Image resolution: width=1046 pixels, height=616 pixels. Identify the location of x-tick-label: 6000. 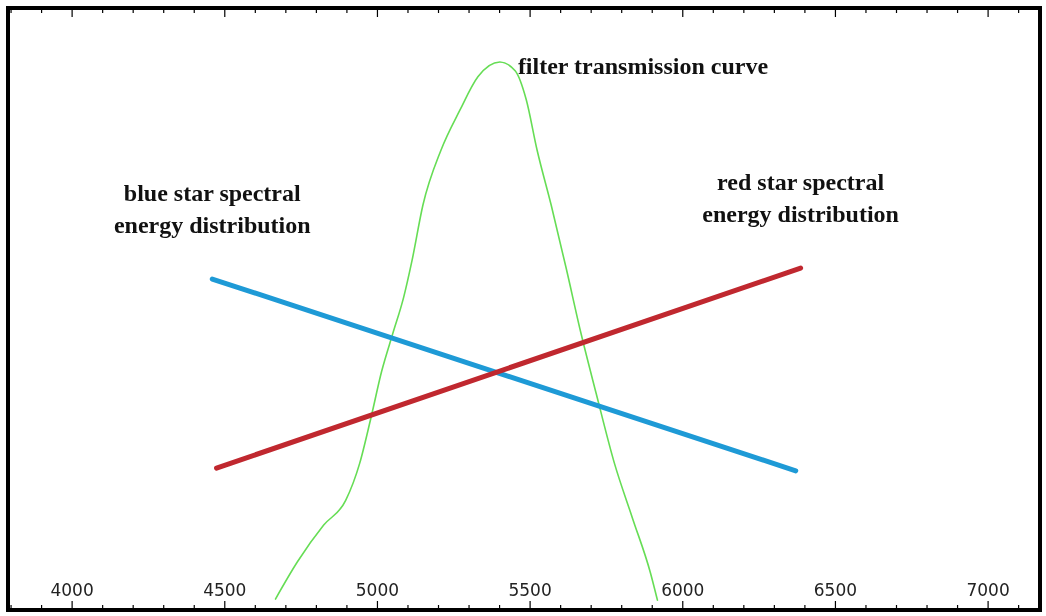
(683, 590).